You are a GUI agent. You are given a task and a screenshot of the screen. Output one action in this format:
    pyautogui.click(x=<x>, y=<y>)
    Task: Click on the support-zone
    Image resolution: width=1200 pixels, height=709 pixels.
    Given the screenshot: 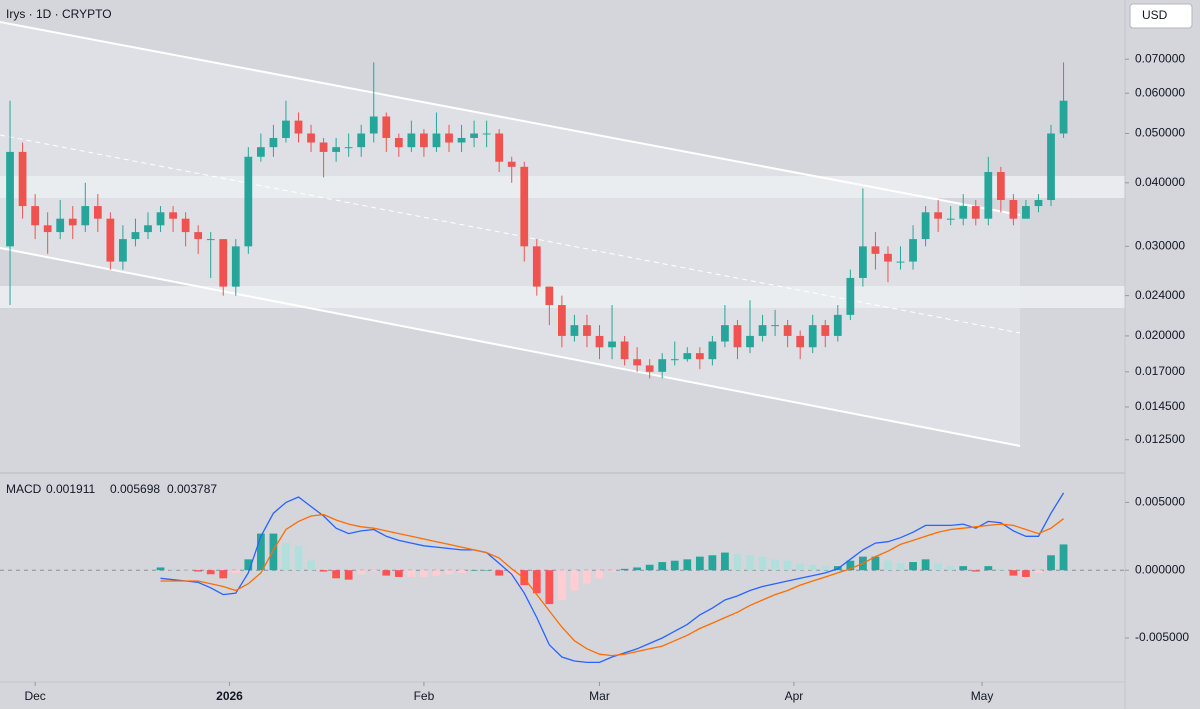 What is the action you would take?
    pyautogui.click(x=562, y=297)
    